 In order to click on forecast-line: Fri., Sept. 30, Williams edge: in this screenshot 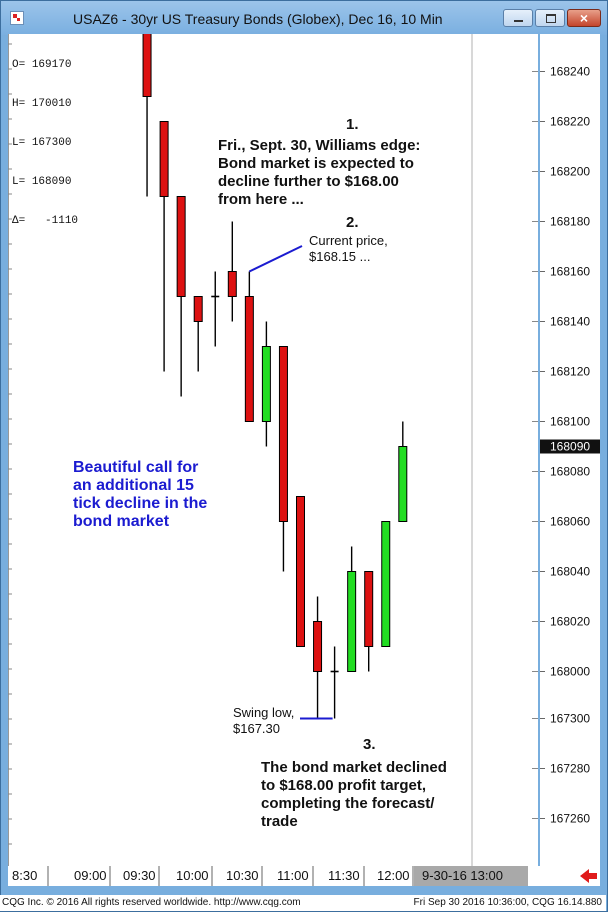, I will do `click(319, 145)`.